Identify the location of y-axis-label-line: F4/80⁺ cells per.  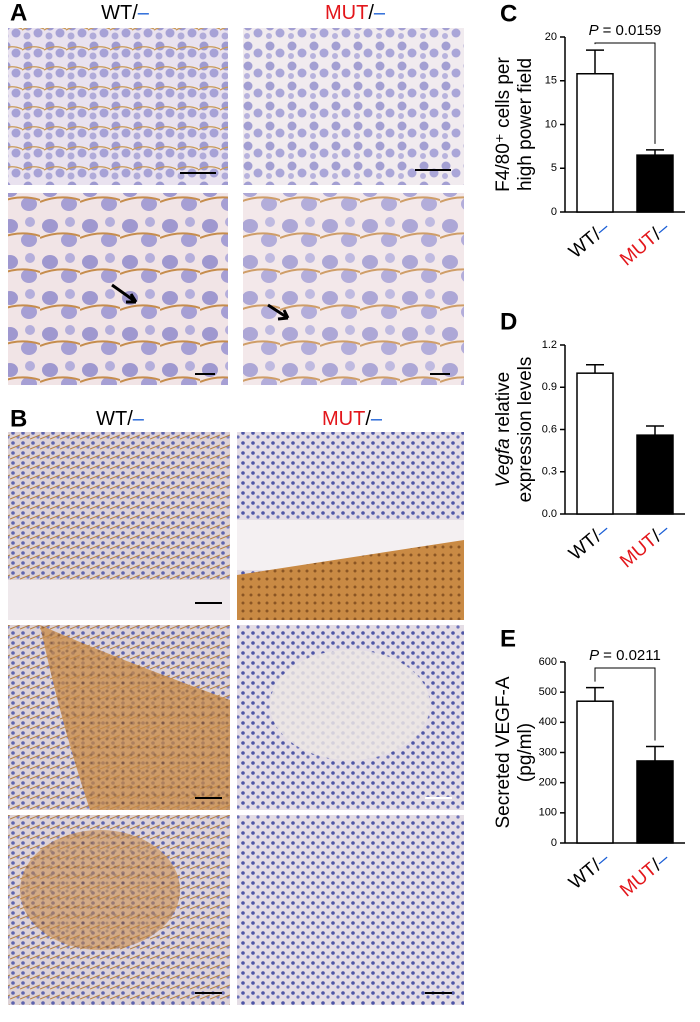
(503, 124).